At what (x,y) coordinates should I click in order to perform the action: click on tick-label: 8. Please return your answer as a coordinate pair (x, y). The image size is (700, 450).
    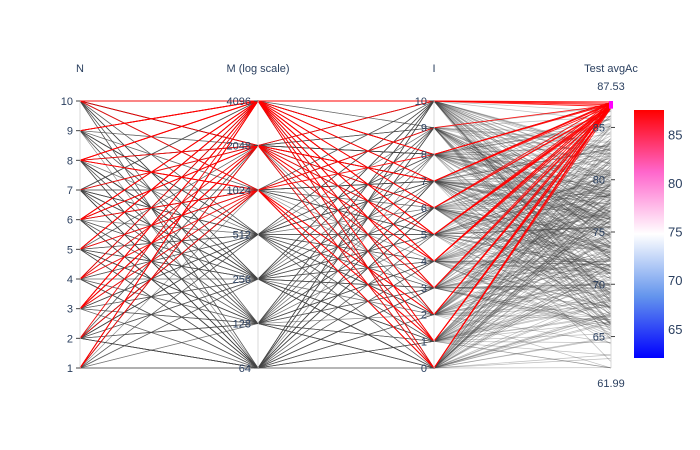
    Looking at the image, I should click on (70, 161).